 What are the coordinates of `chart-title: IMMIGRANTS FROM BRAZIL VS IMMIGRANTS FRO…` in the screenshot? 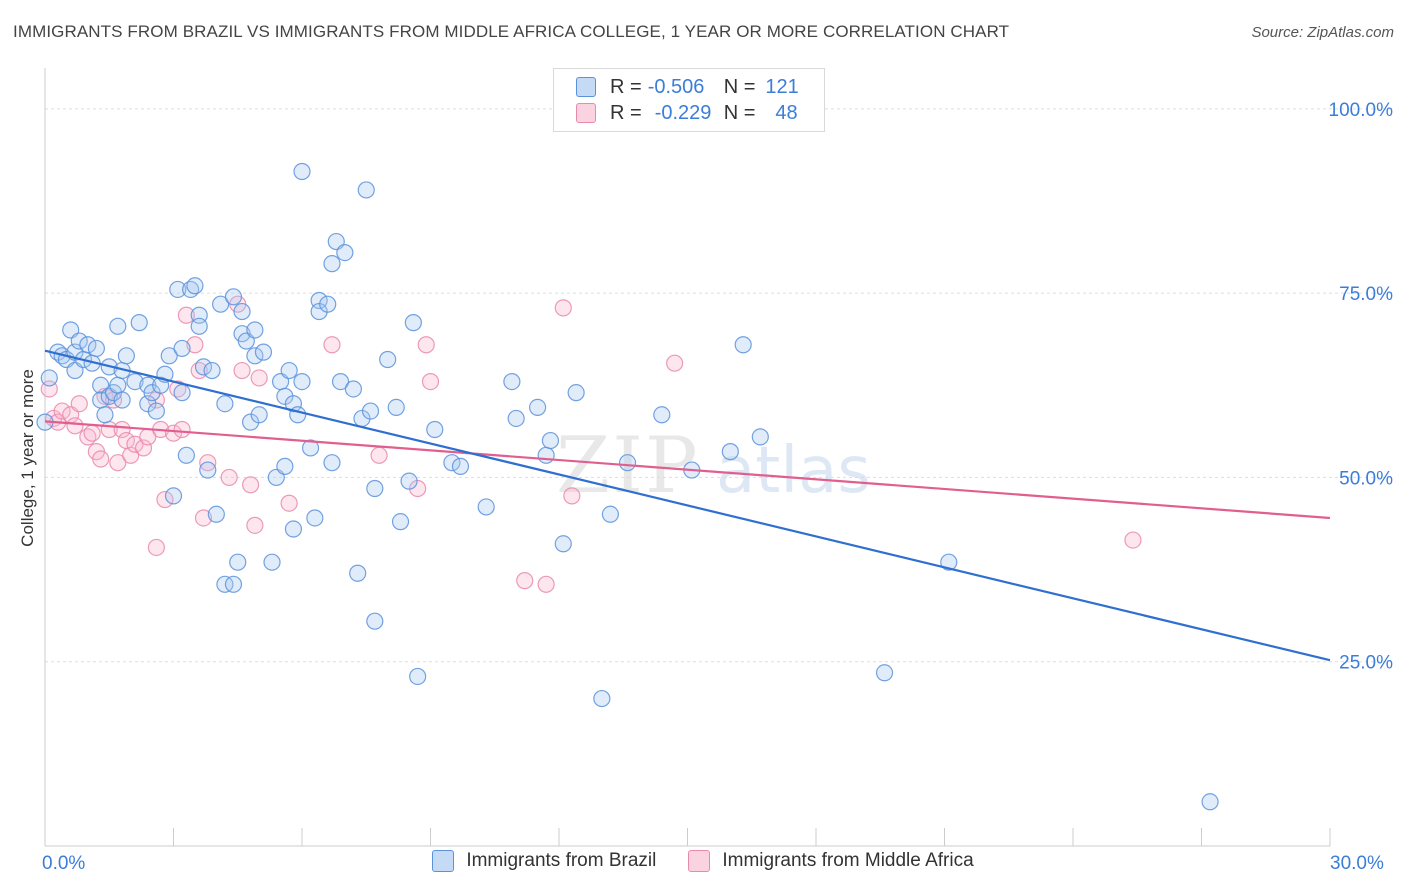 It's located at (511, 31).